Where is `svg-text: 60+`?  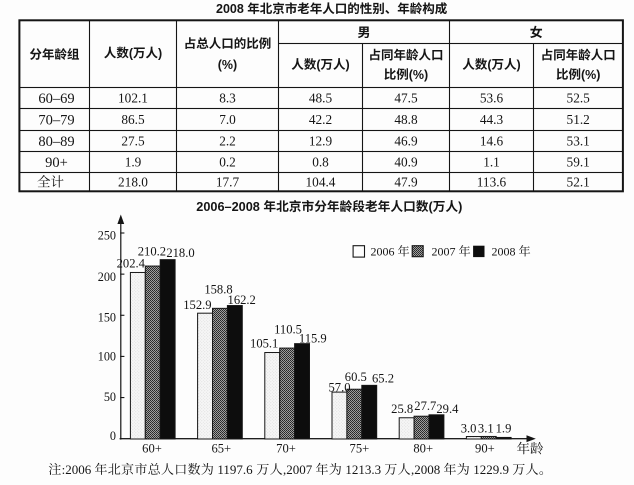 svg-text: 60+ is located at coordinates (152, 449).